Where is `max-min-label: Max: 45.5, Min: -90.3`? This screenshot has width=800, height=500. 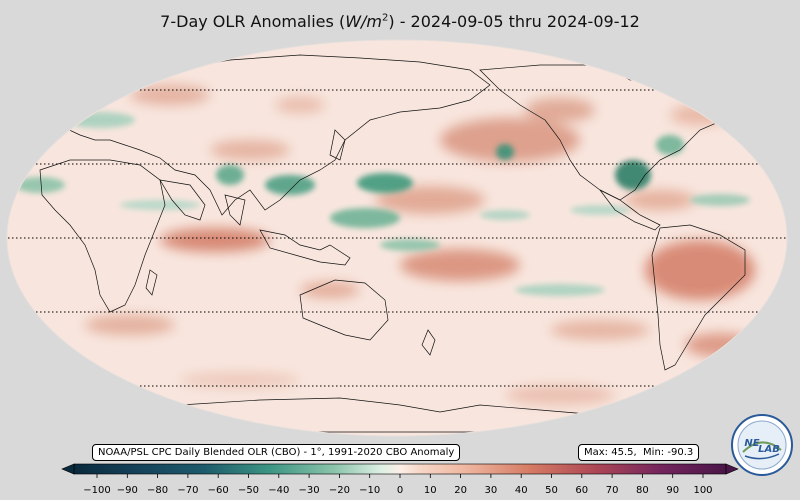
max-min-label: Max: 45.5, Min: -90.3 is located at coordinates (639, 452).